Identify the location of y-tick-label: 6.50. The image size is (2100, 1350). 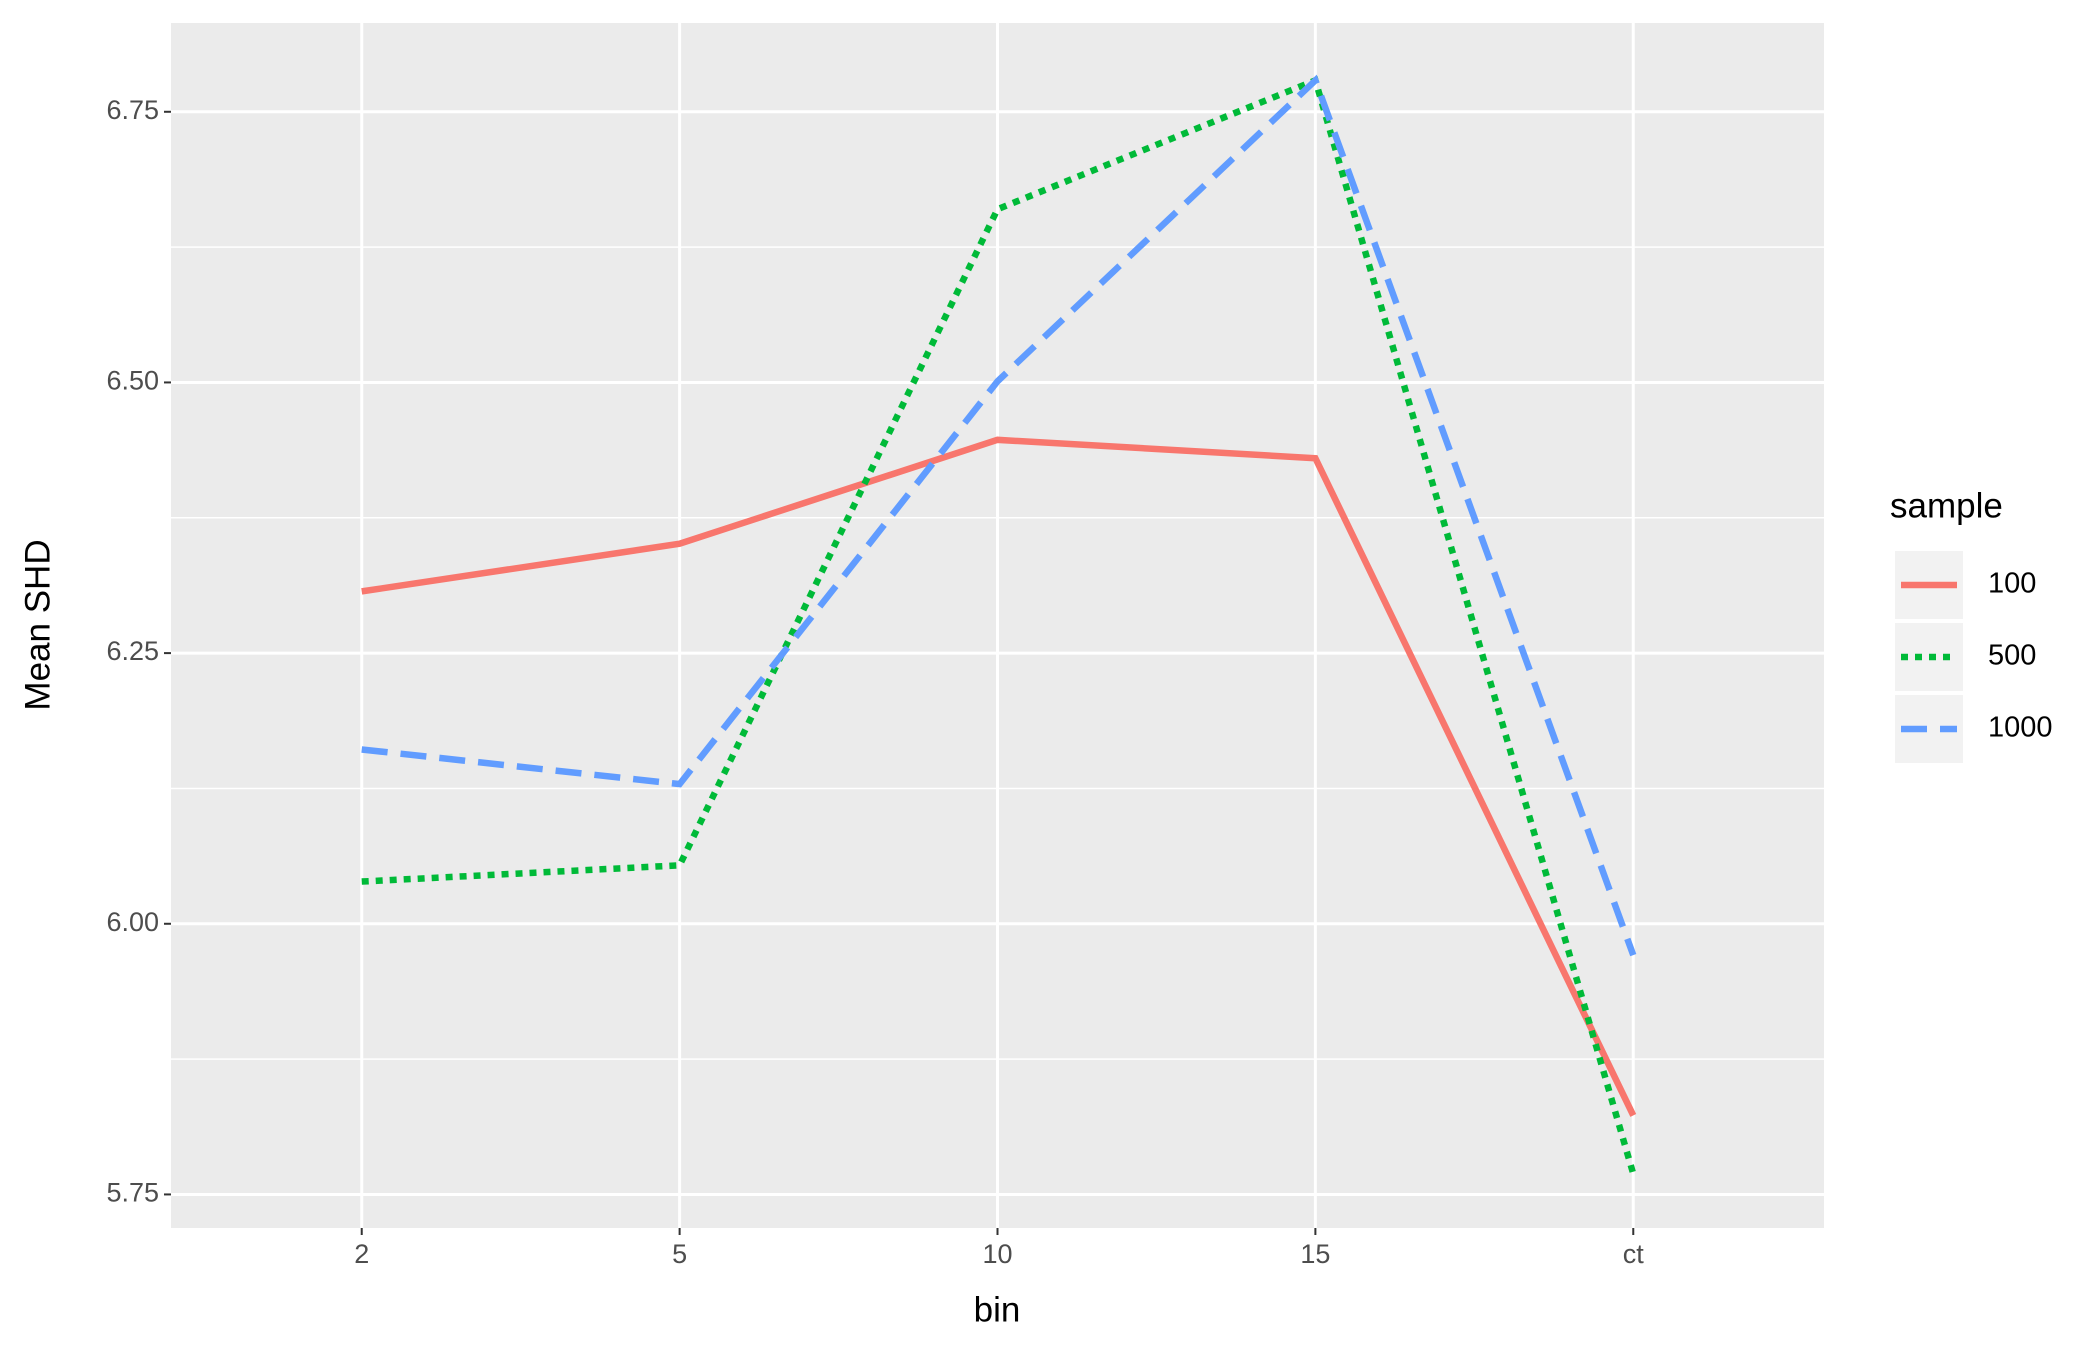
(132, 381).